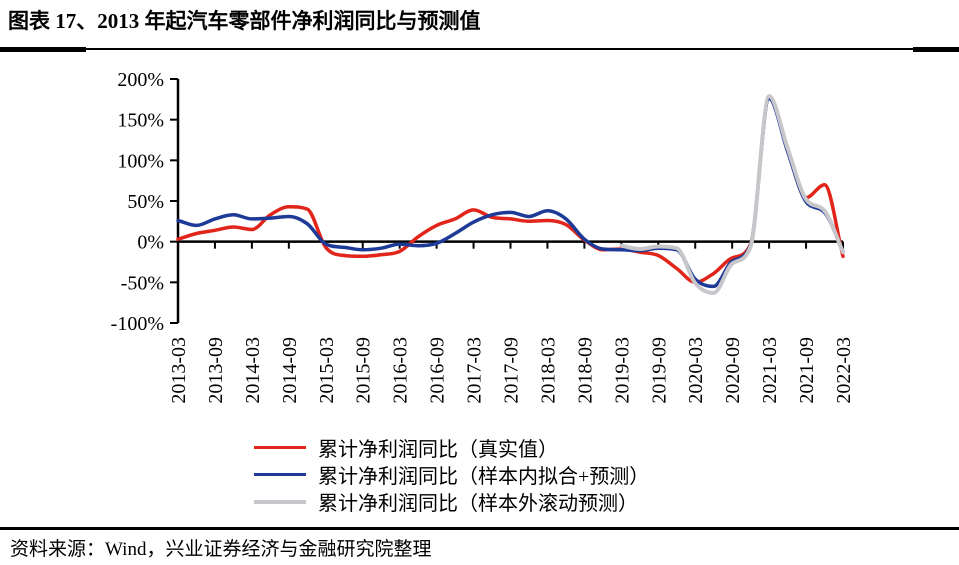 The image size is (959, 565). What do you see at coordinates (280, 474) in the screenshot?
I see `legend-swatch-fitted` at bounding box center [280, 474].